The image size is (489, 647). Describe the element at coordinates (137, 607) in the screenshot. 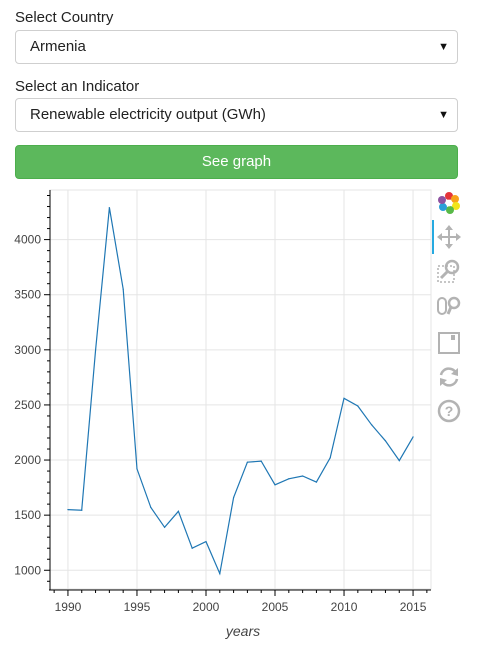

I see `x-tick-label: 1995` at that location.